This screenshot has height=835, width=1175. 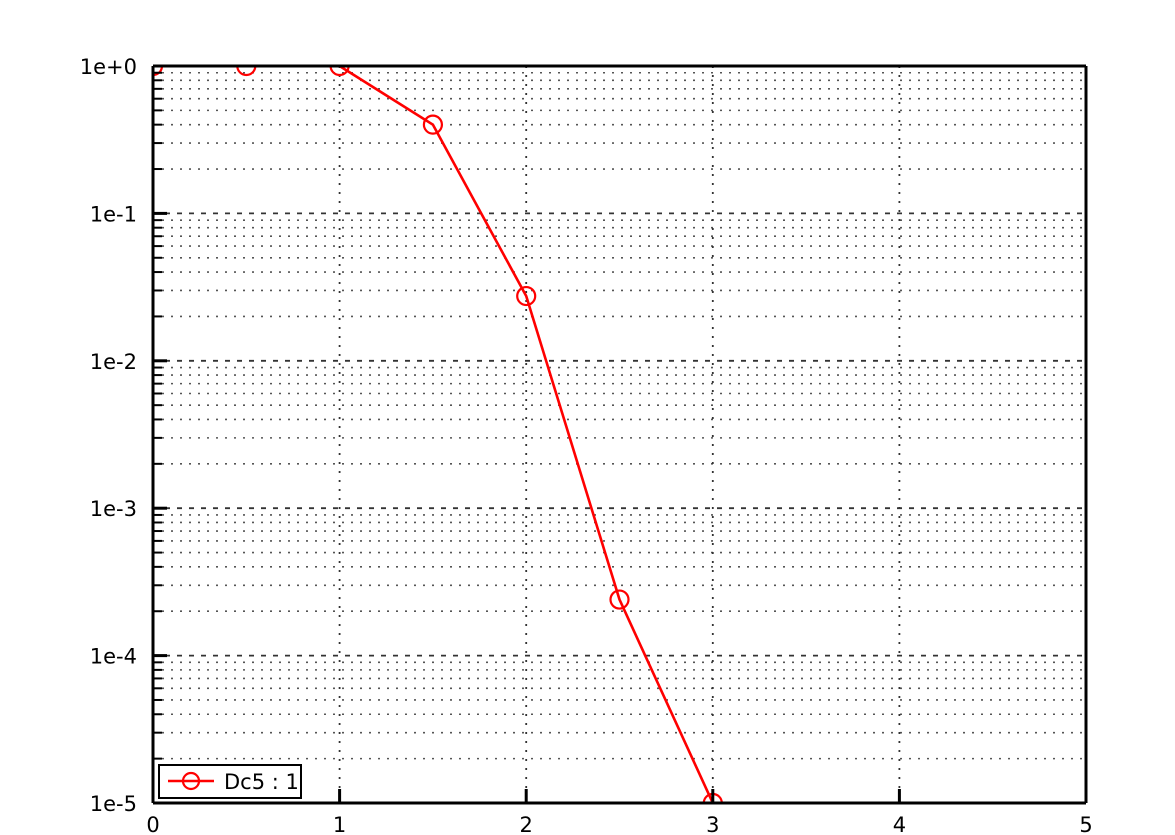 What do you see at coordinates (152, 824) in the screenshot?
I see `x-tick-label: 0` at bounding box center [152, 824].